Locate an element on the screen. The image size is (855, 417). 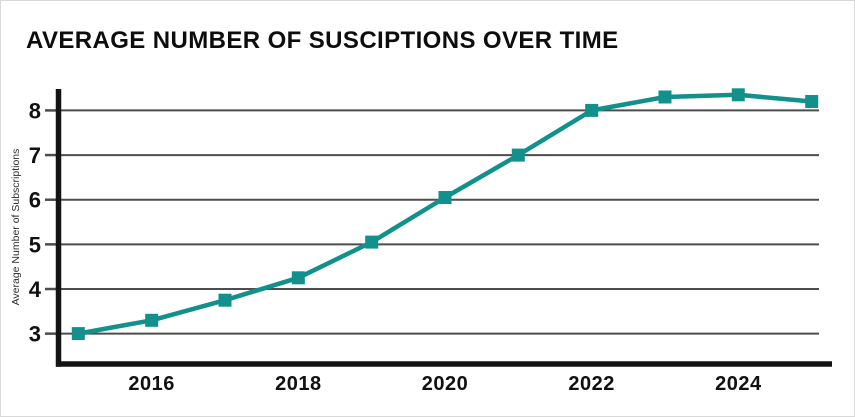
data-point-2018 is located at coordinates (298, 278).